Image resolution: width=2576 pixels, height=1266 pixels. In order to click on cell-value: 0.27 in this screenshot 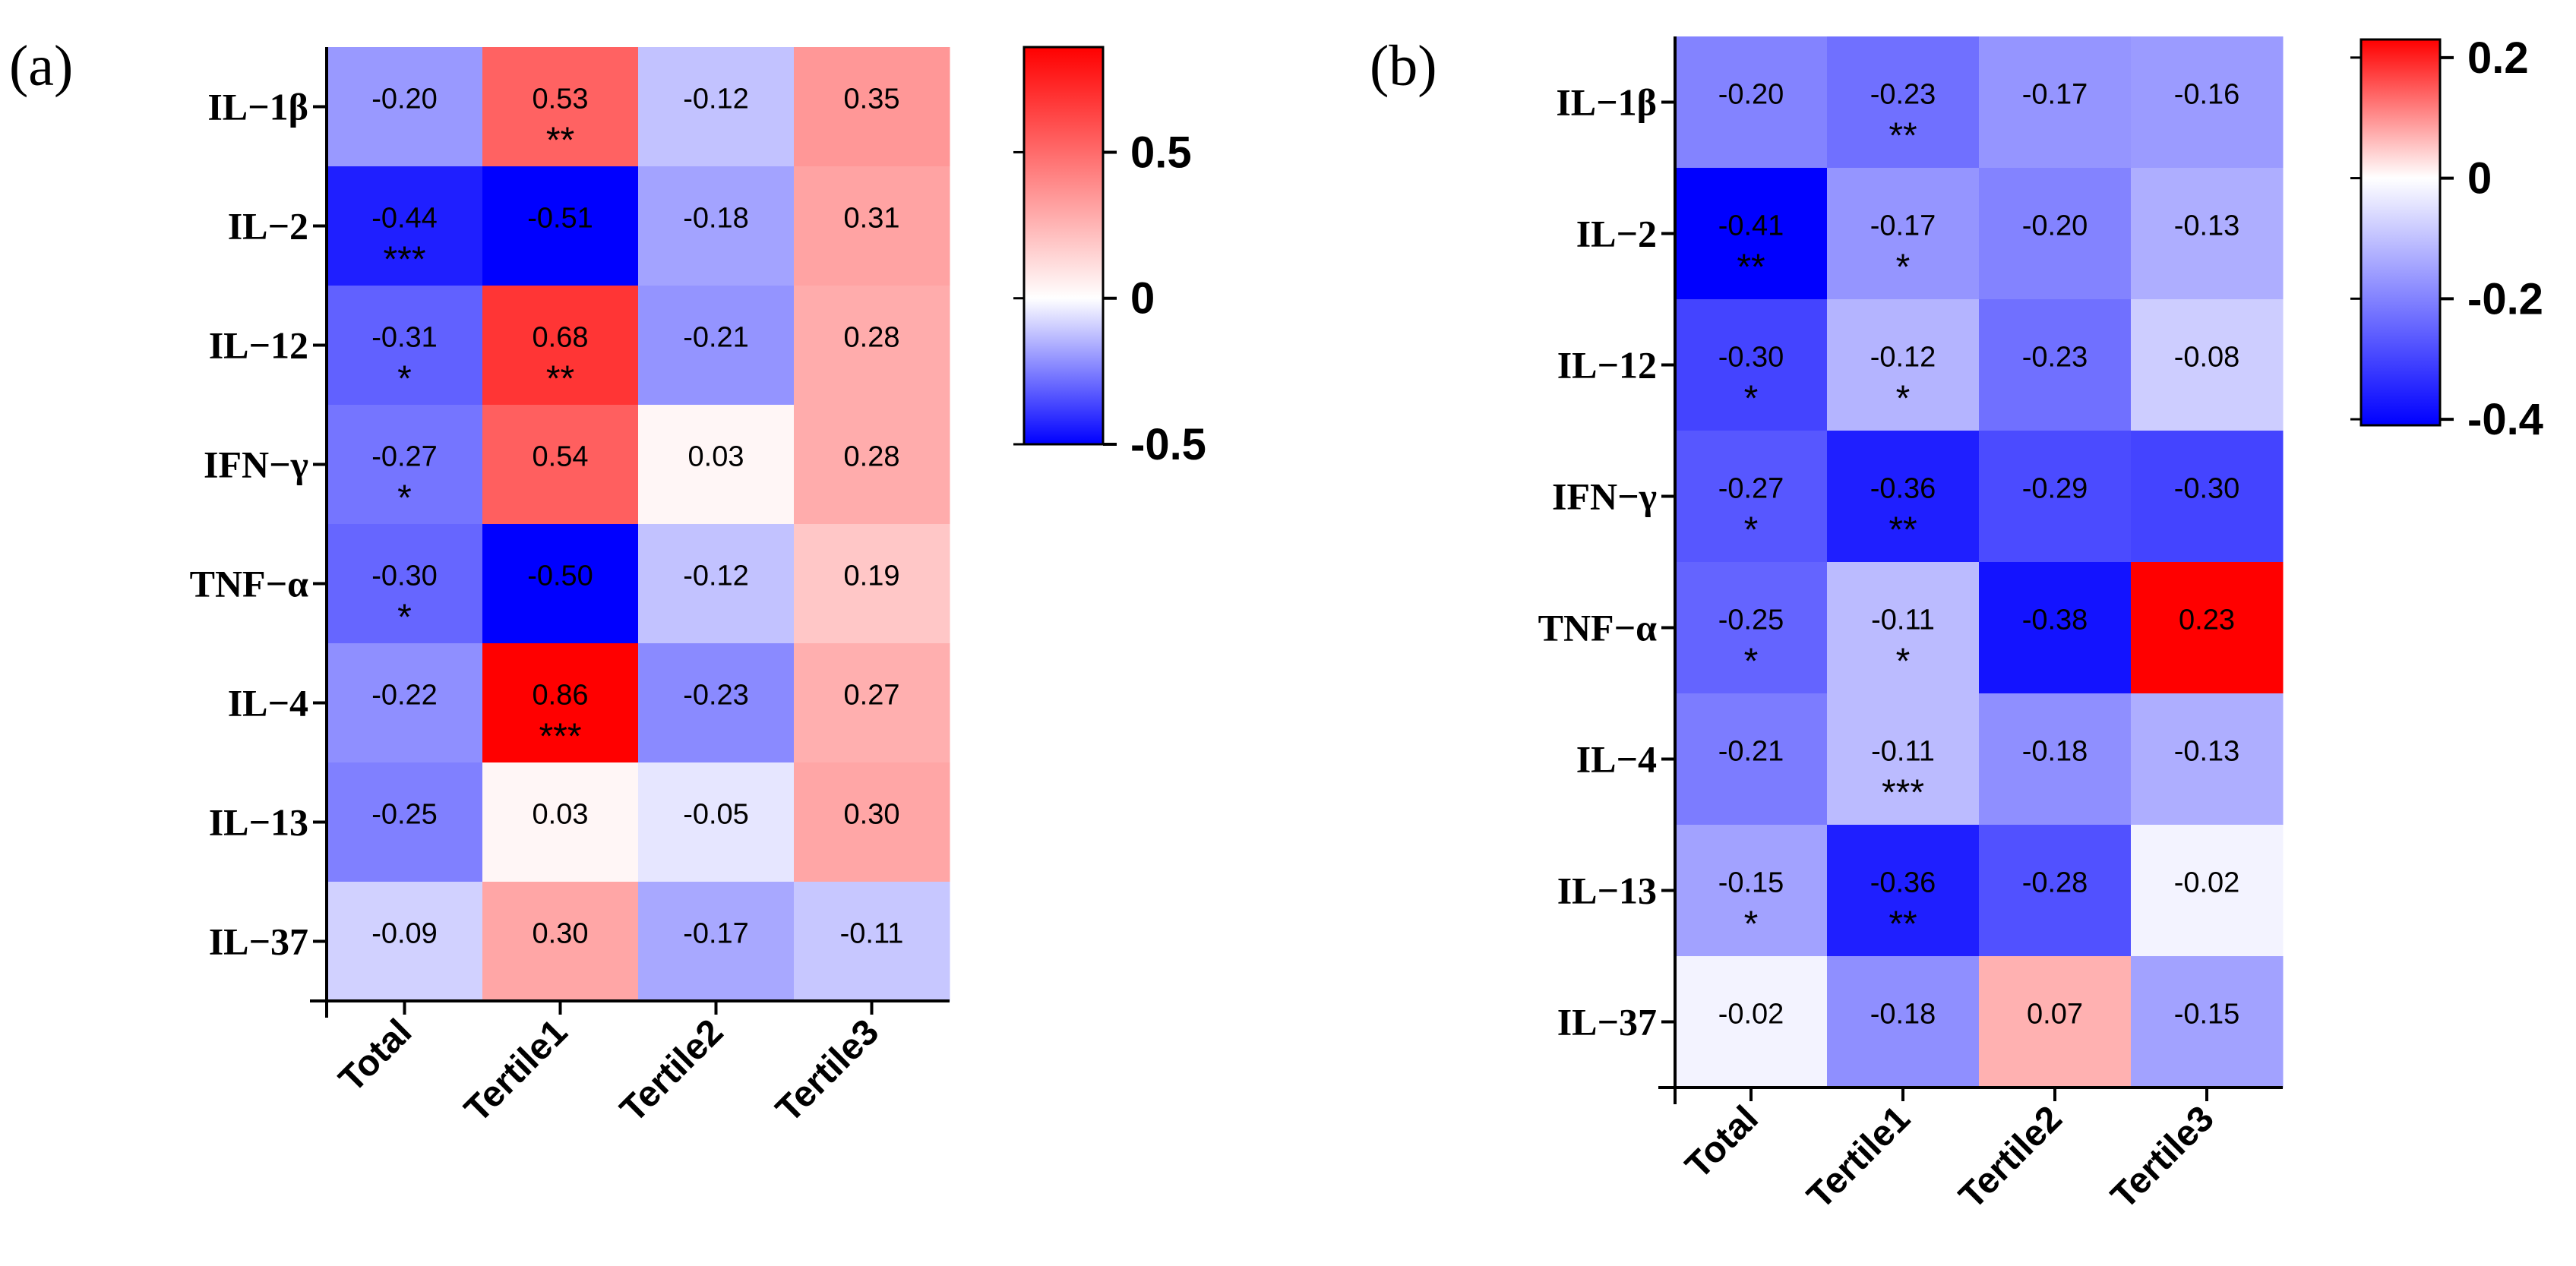, I will do `click(872, 696)`.